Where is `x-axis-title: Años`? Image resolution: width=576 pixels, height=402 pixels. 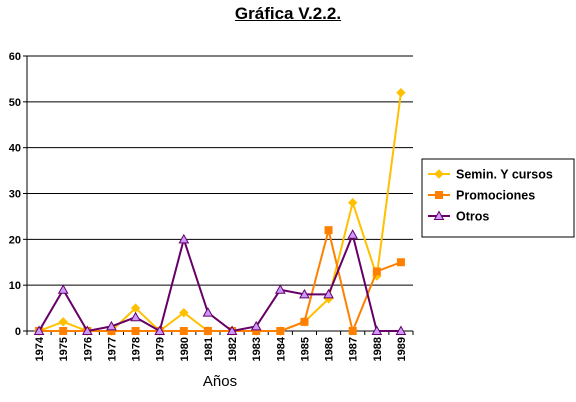 x-axis-title: Años is located at coordinates (220, 381).